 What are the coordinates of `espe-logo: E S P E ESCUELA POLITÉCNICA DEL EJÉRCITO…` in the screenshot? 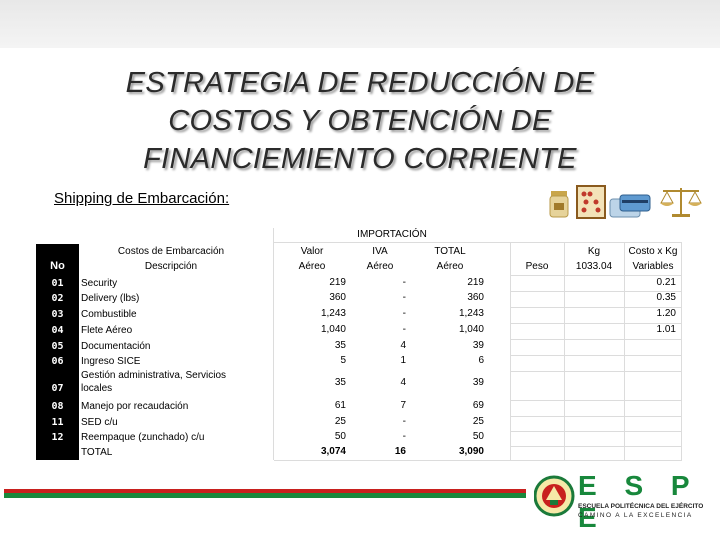 It's located at (623, 501).